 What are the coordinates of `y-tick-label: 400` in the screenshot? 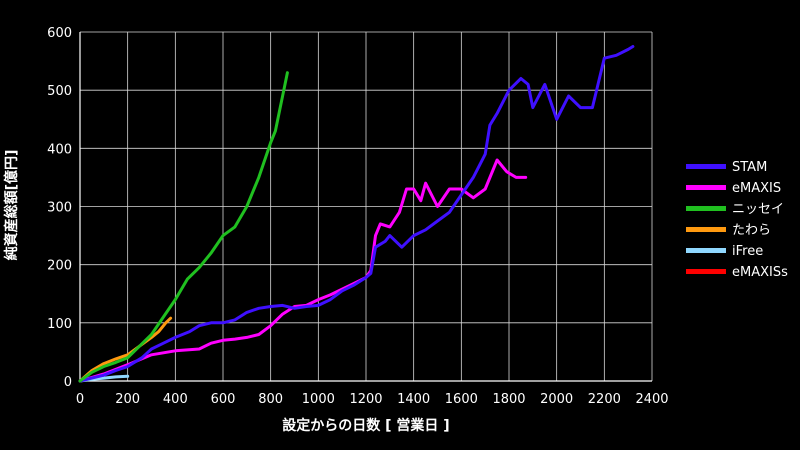 It's located at (59, 149).